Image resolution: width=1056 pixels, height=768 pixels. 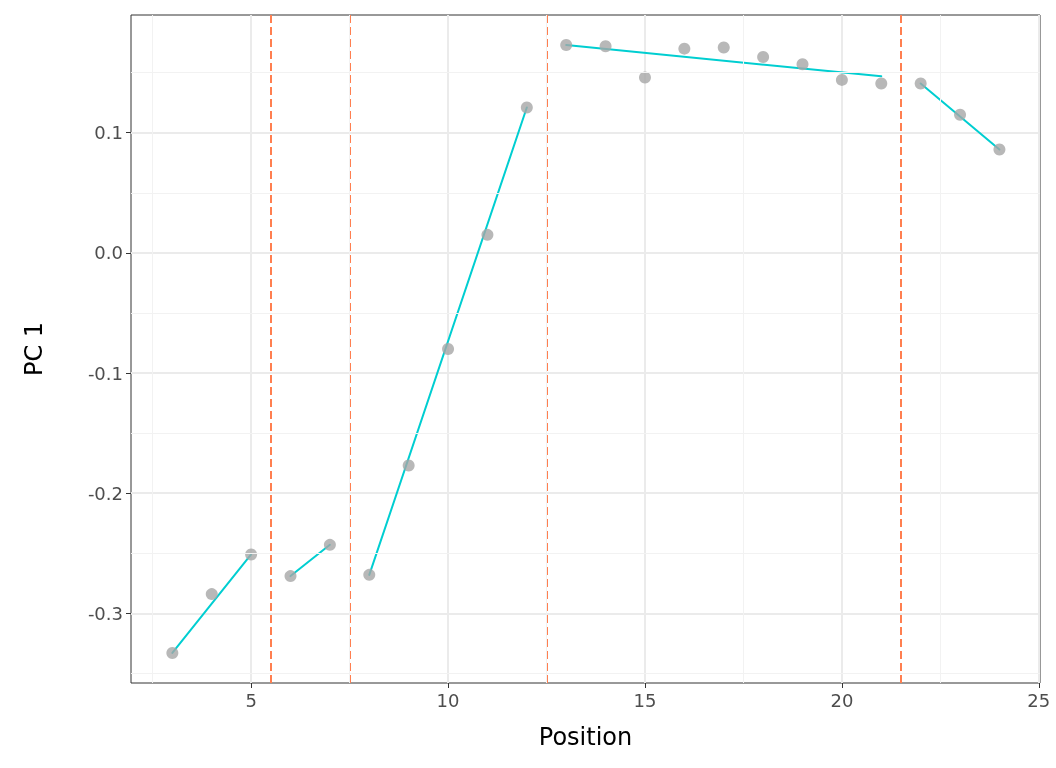 I want to click on y-axis-title: PC 1, so click(x=34, y=349).